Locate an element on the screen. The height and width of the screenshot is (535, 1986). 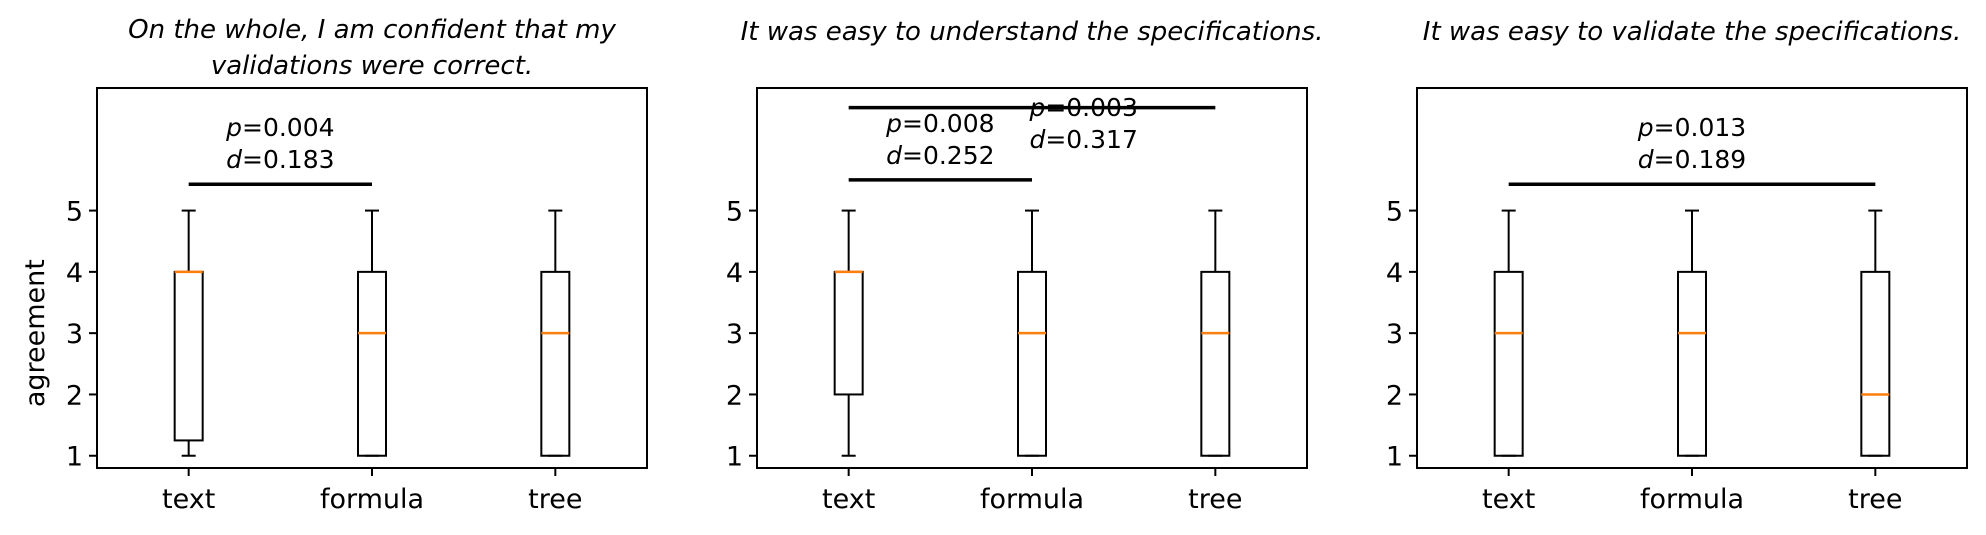
p-value-label: p=0.004 is located at coordinates (279, 127).